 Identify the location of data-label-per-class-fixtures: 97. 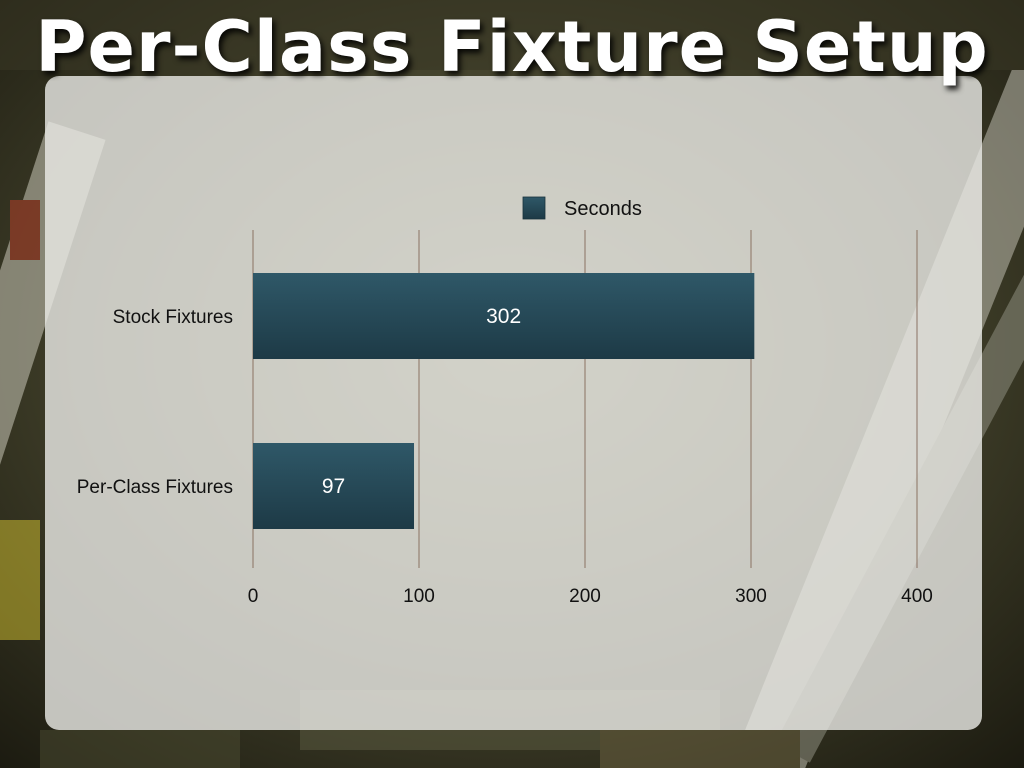
(333, 486).